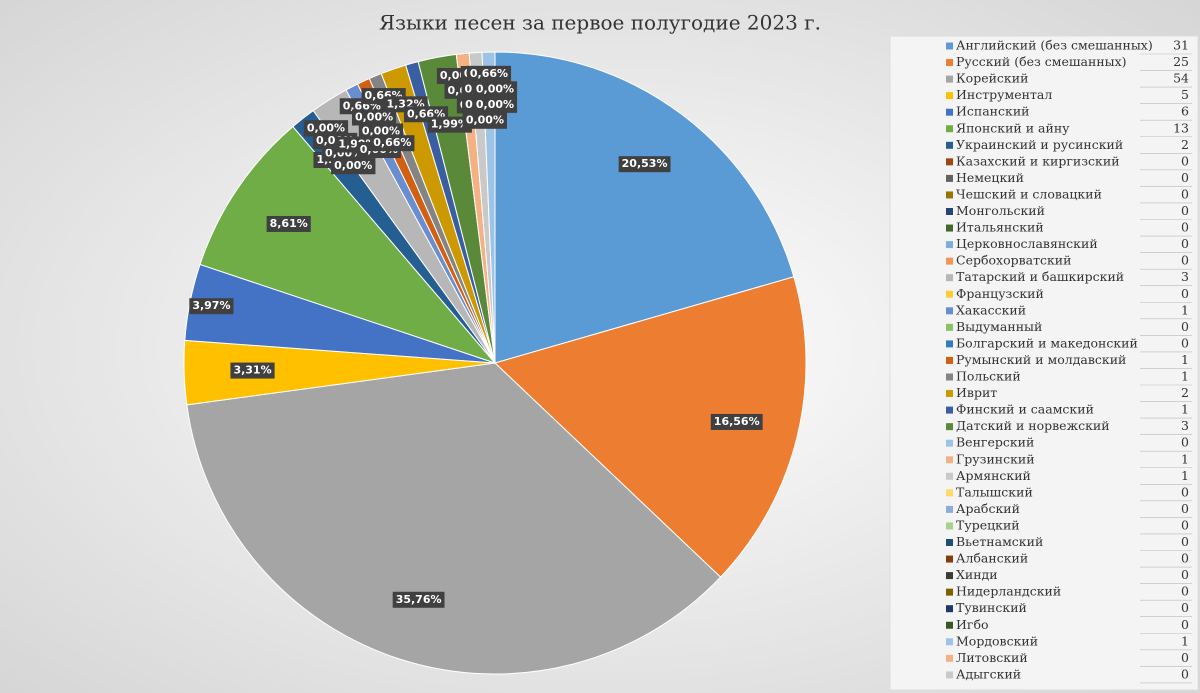 Image resolution: width=1200 pixels, height=693 pixels. Describe the element at coordinates (997, 640) in the screenshot. I see `legend-label: Мордовский` at that location.